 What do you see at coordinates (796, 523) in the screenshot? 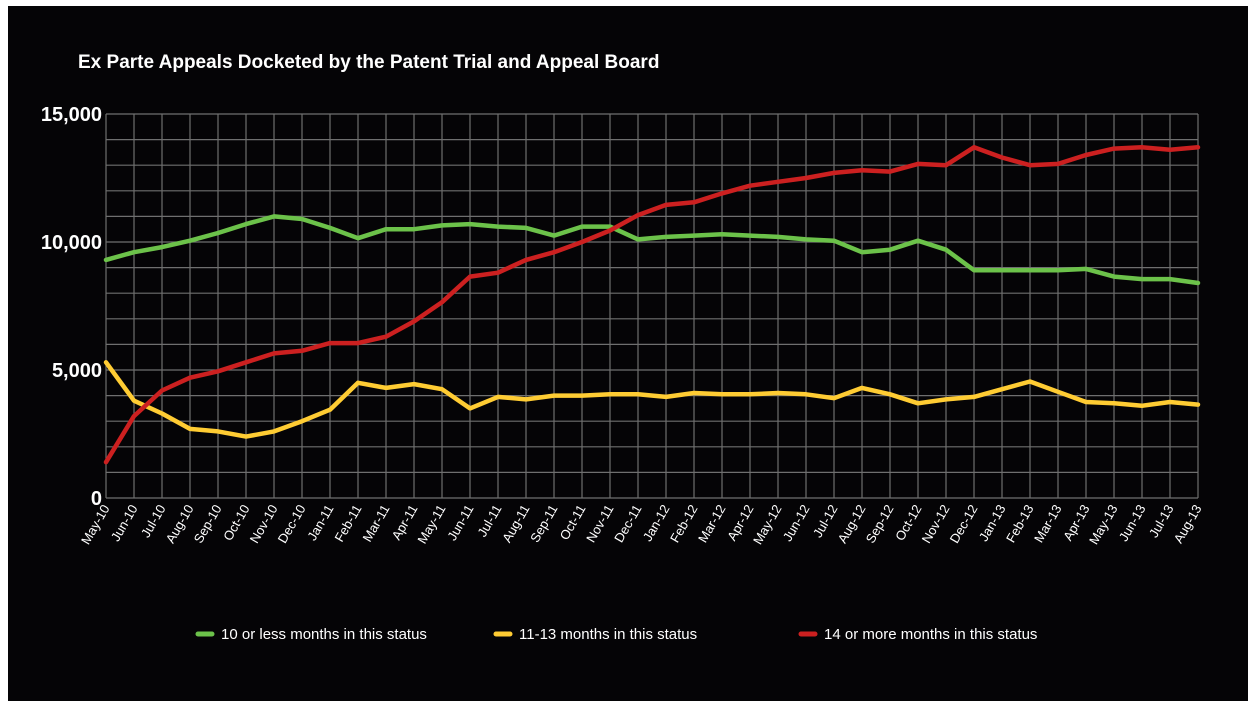
I see `x-tick-label: Jun-12` at bounding box center [796, 523].